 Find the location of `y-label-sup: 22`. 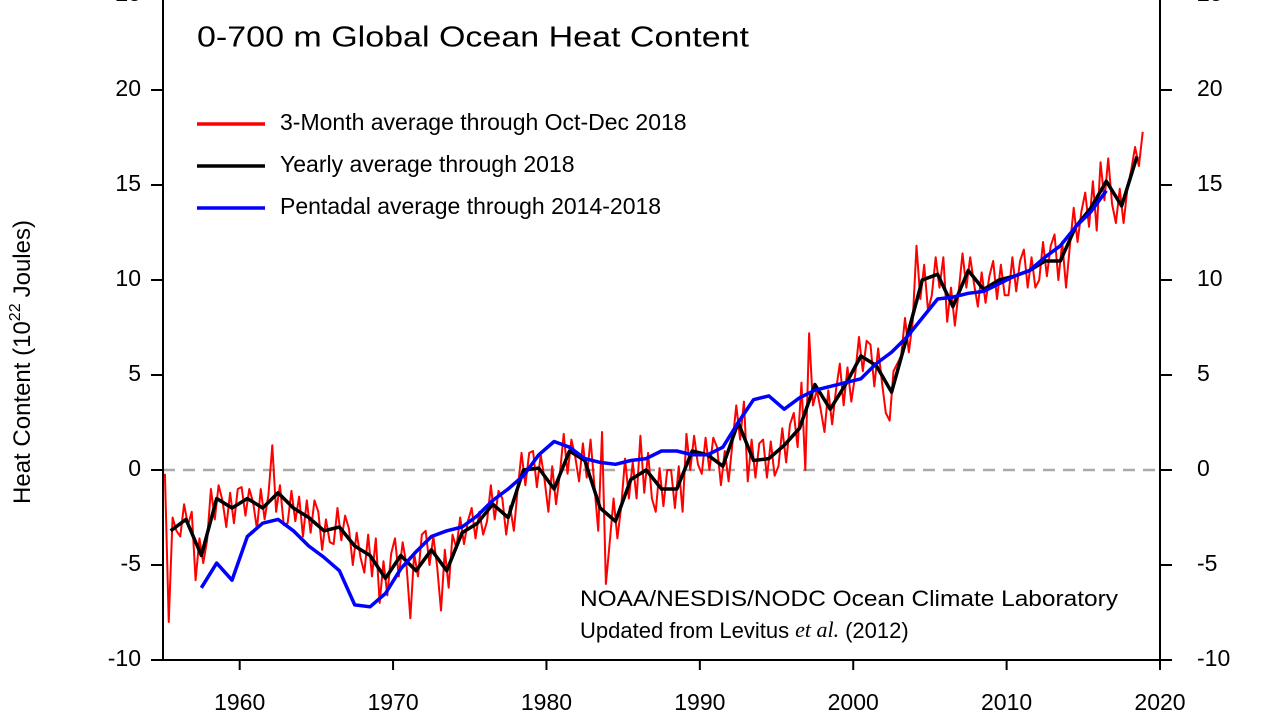

y-label-sup: 22 is located at coordinates (15, 312).